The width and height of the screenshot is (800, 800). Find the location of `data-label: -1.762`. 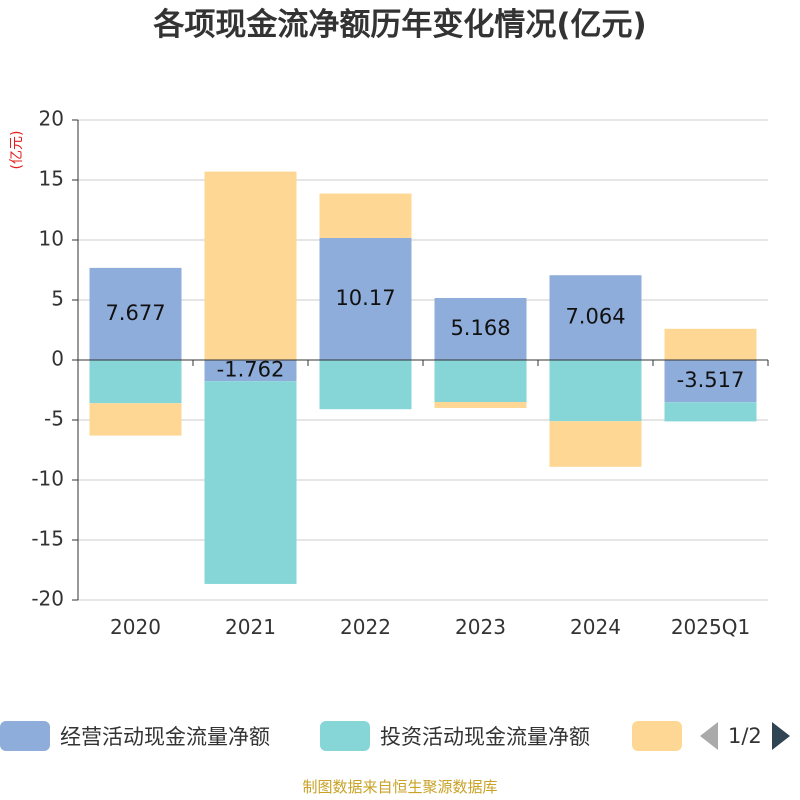

data-label: -1.762 is located at coordinates (251, 370).